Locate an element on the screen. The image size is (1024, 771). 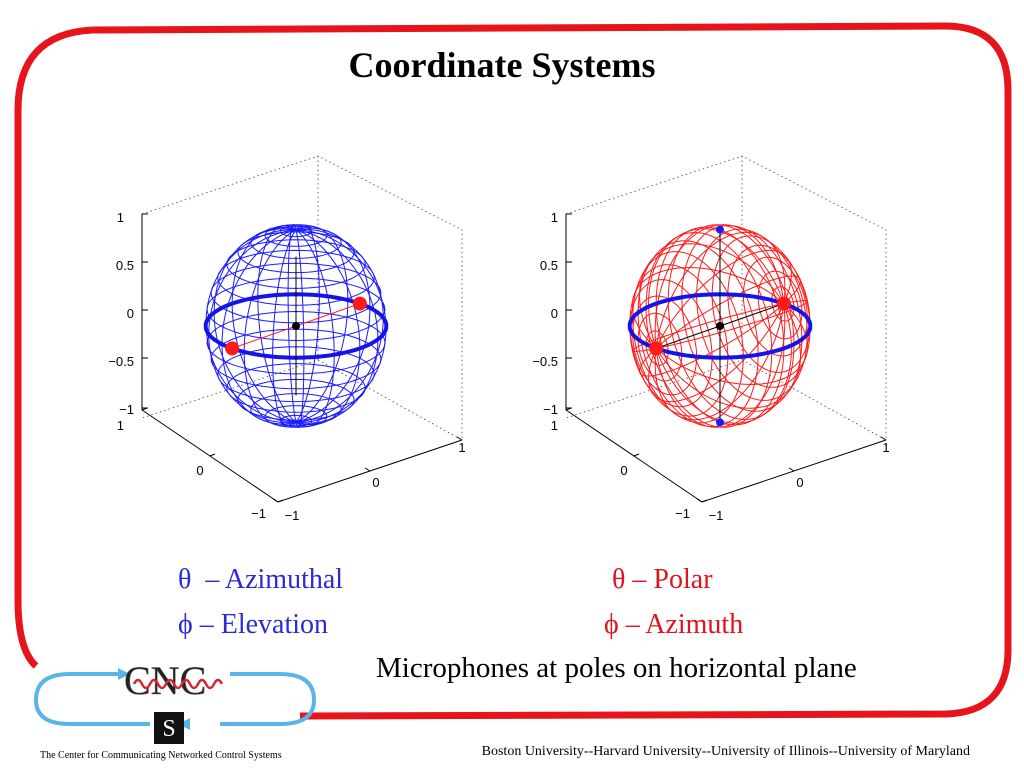
legend-theta-polar: θ – Polar is located at coordinates (662, 580).